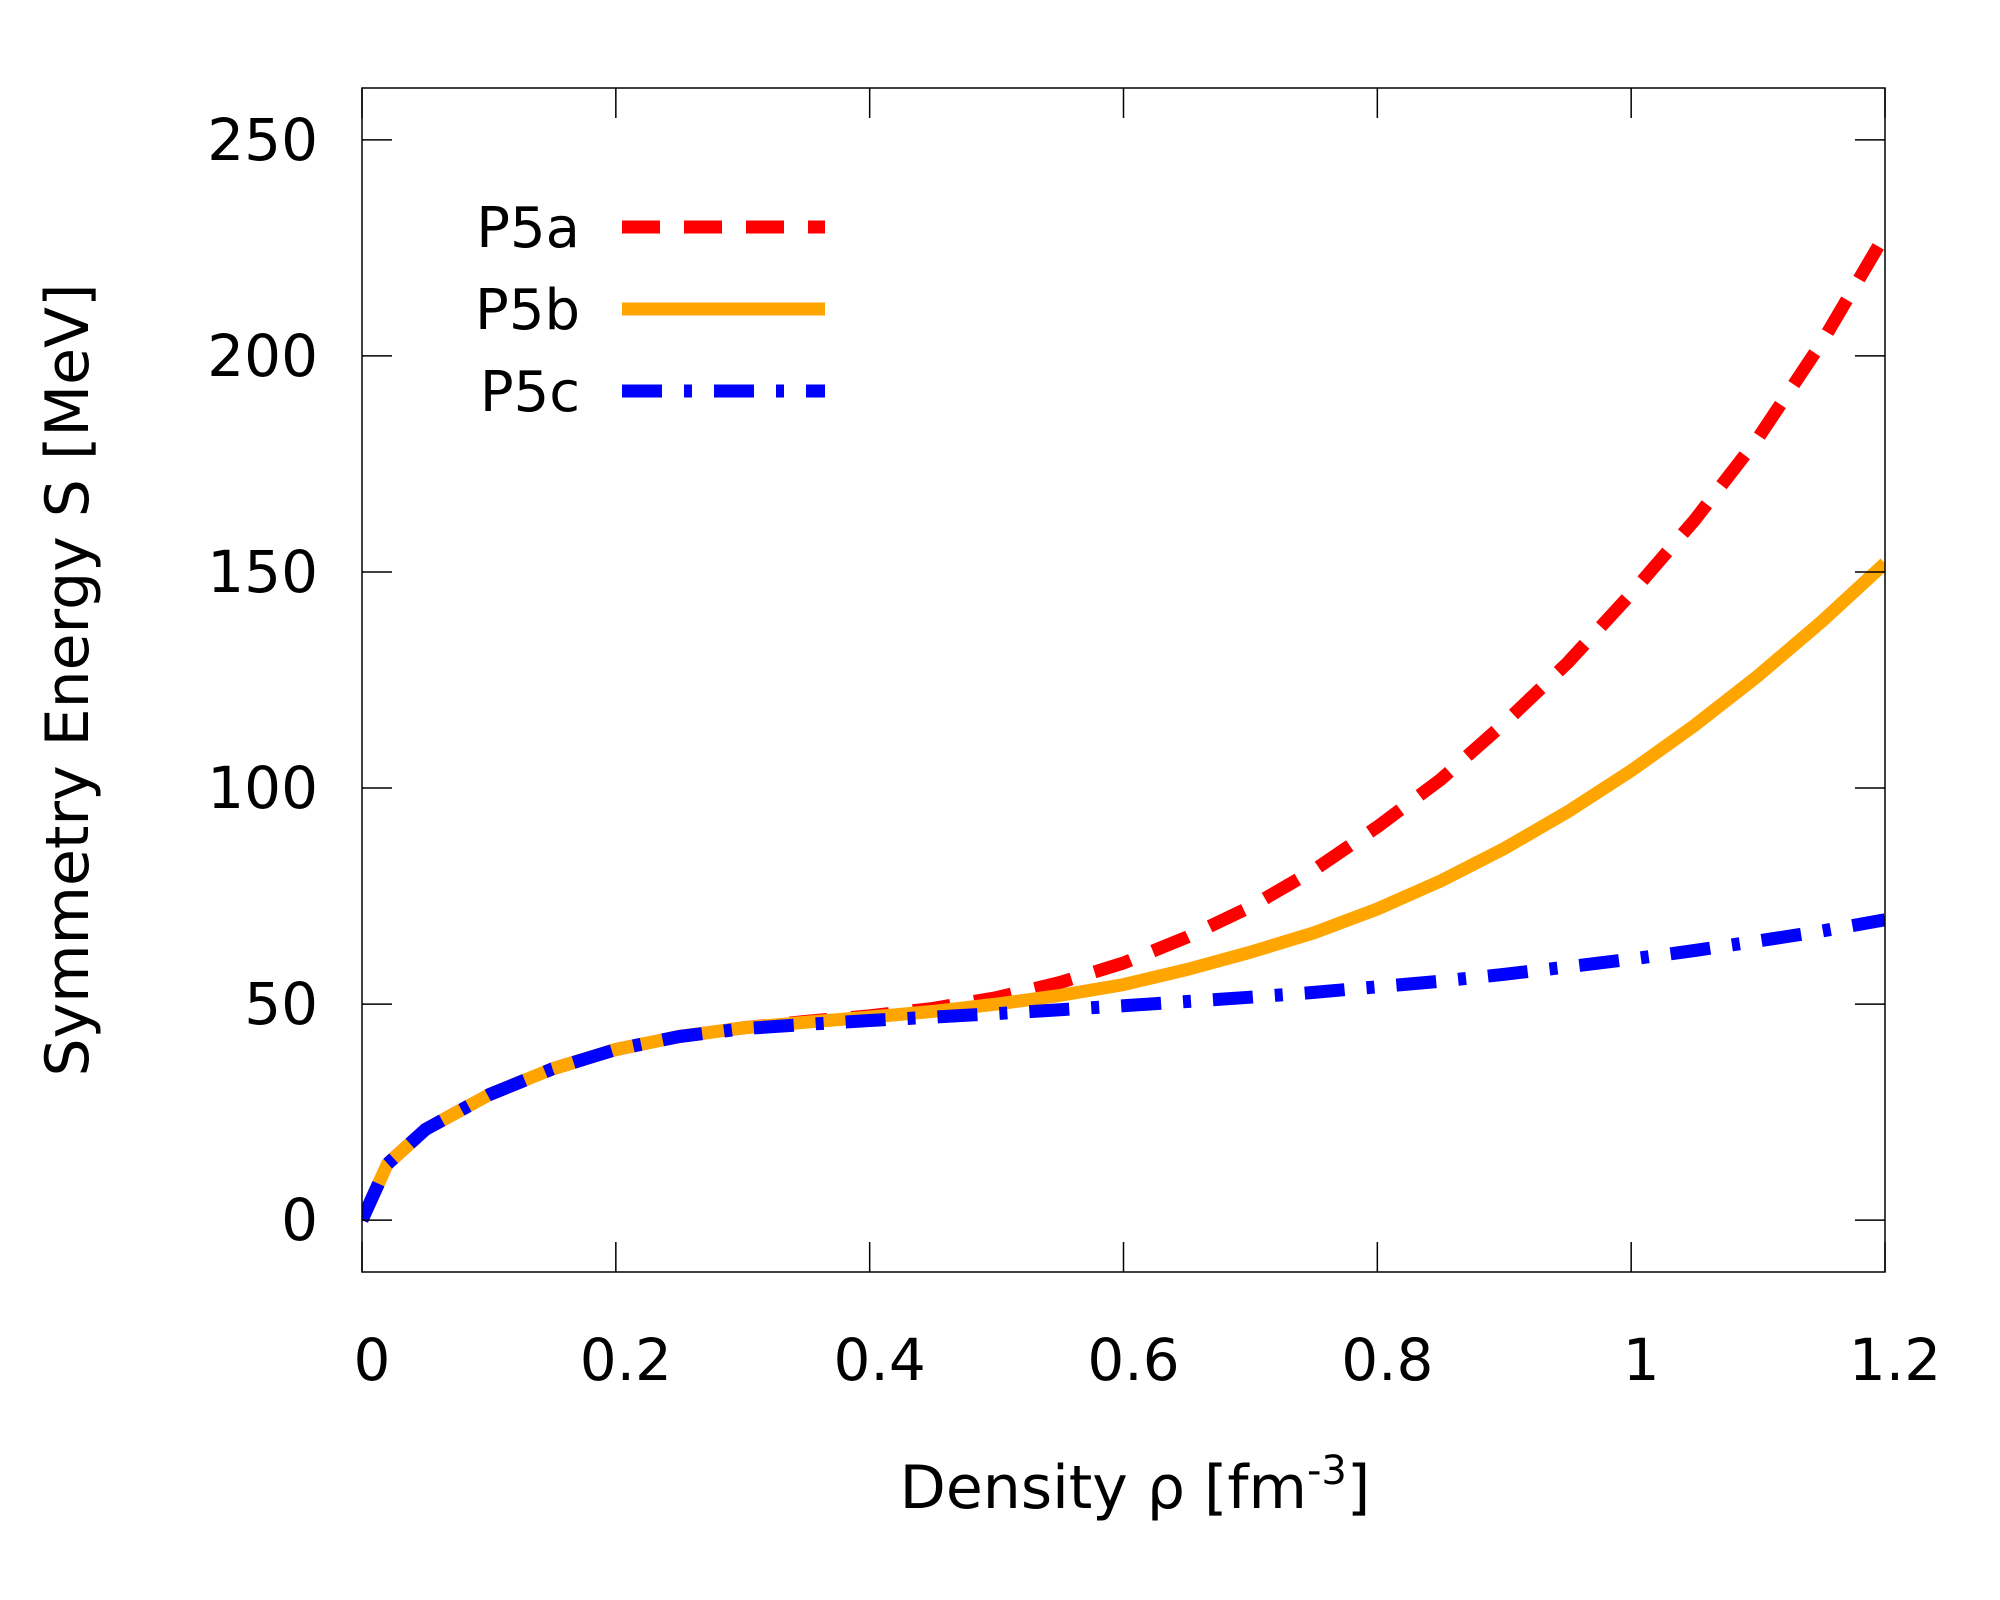 This screenshot has height=1600, width=2000. I want to click on x-tick-label: 1, so click(1641, 1360).